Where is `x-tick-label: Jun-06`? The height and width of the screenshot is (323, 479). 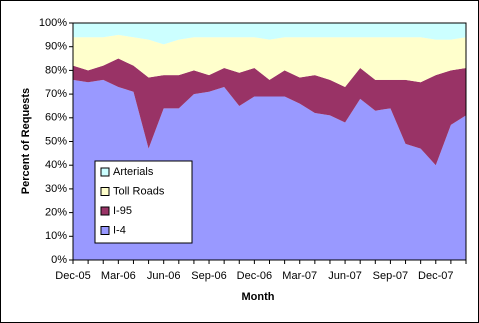 x-tick-label: Jun-06 is located at coordinates (164, 276).